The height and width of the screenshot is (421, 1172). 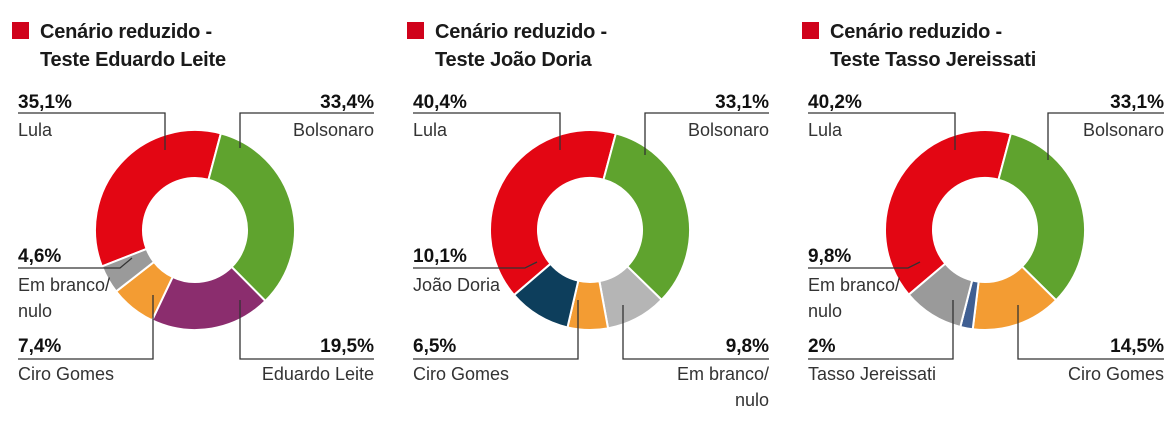 I want to click on pct-joao-doria: 10,1%, so click(x=440, y=256).